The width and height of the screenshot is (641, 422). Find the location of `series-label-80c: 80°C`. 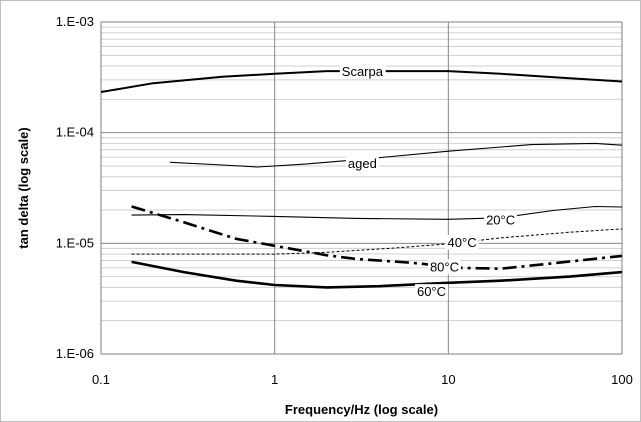

series-label-80c: 80°C is located at coordinates (444, 266).